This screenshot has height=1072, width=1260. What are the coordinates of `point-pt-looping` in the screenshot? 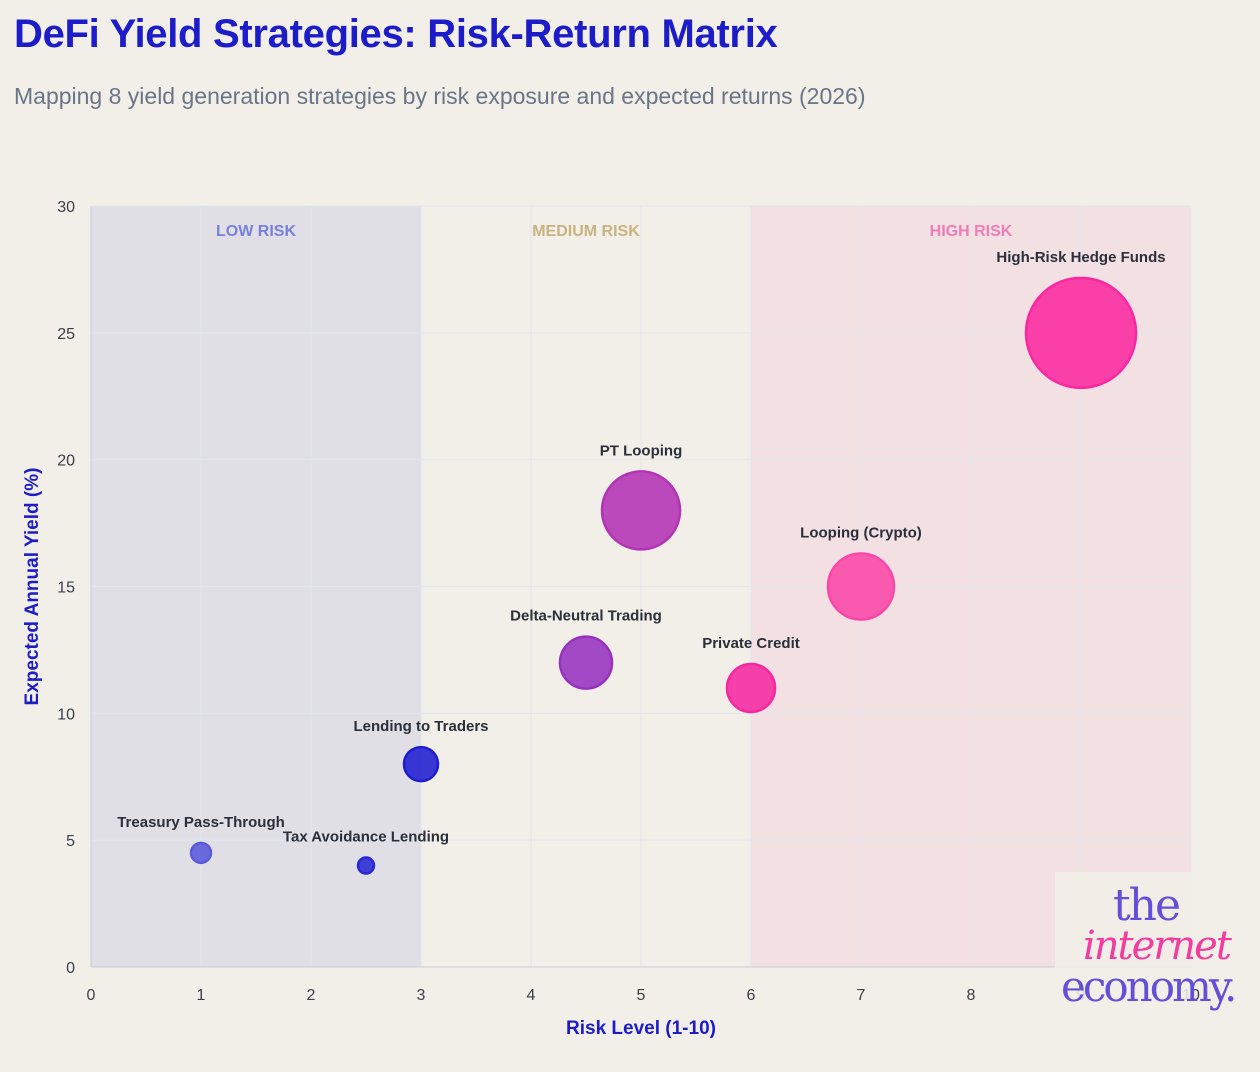 It's located at (641, 510).